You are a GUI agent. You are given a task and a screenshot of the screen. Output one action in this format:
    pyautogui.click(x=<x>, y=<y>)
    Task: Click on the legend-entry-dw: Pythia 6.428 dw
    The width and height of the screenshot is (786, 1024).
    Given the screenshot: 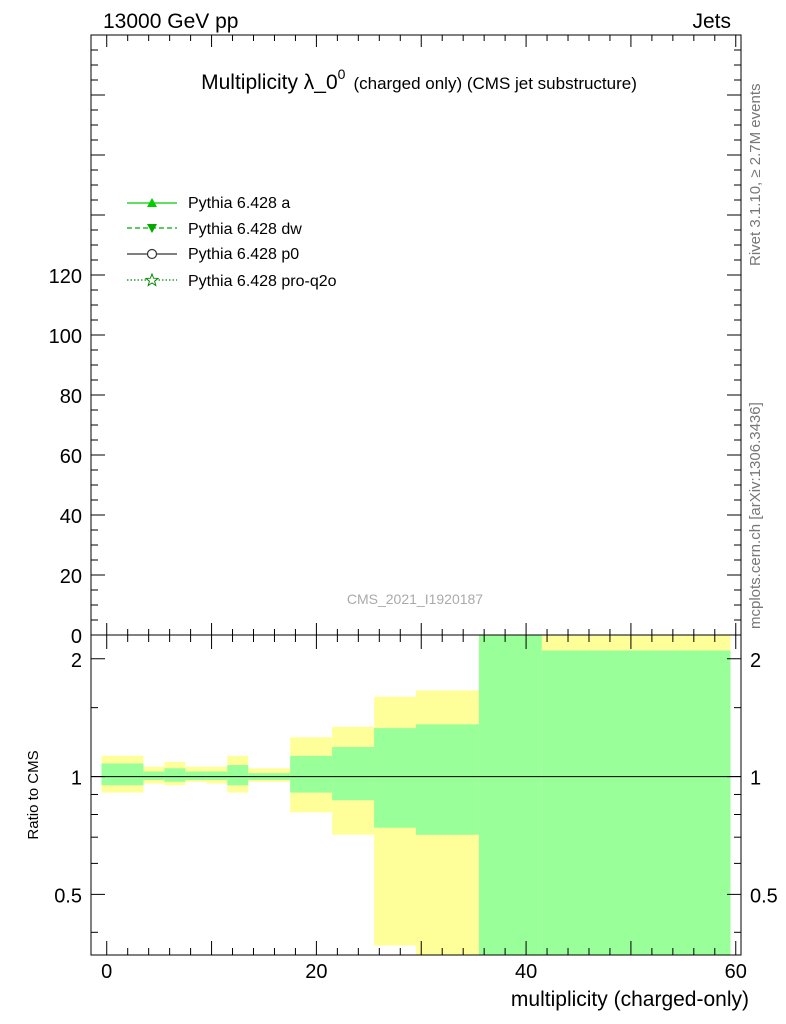 What is the action you would take?
    pyautogui.click(x=214, y=229)
    